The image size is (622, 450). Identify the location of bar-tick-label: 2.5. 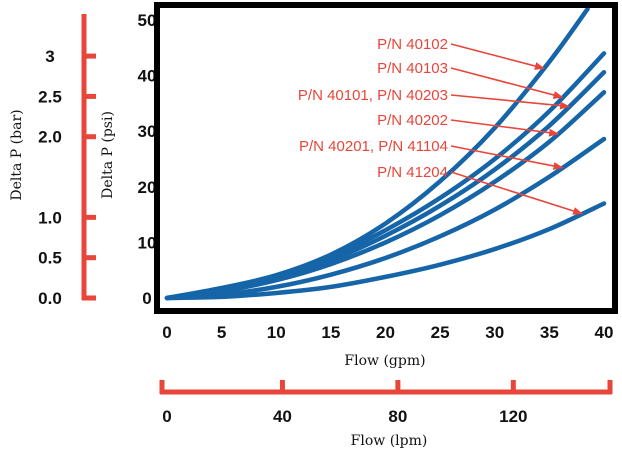
(50, 96).